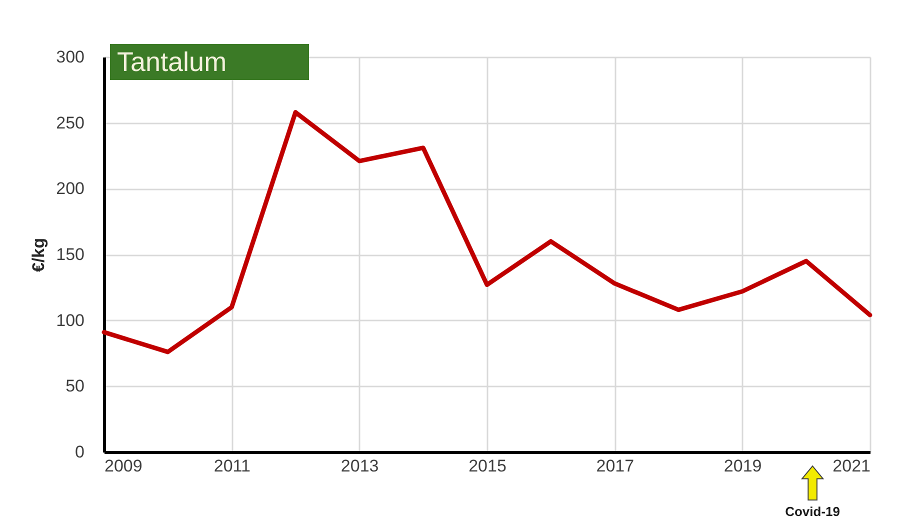 The image size is (904, 530). What do you see at coordinates (172, 62) in the screenshot?
I see `chart-title: Tantalum` at bounding box center [172, 62].